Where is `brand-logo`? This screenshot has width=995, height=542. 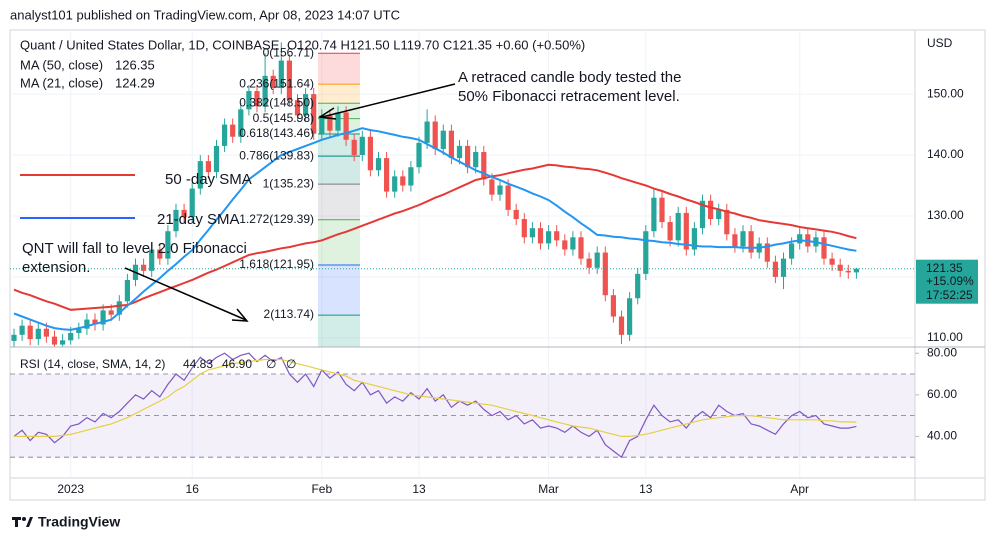
brand-logo is located at coordinates (22, 522).